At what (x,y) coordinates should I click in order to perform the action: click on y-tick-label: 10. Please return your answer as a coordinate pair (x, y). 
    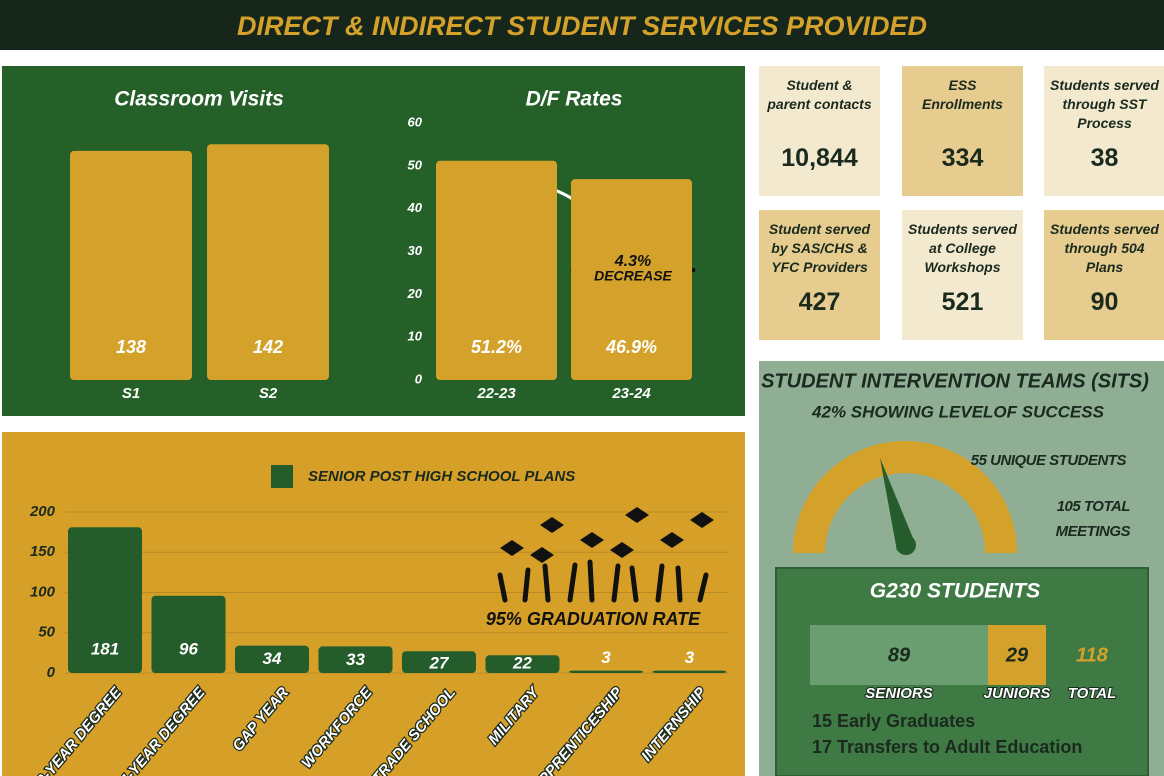
    Looking at the image, I should click on (415, 336).